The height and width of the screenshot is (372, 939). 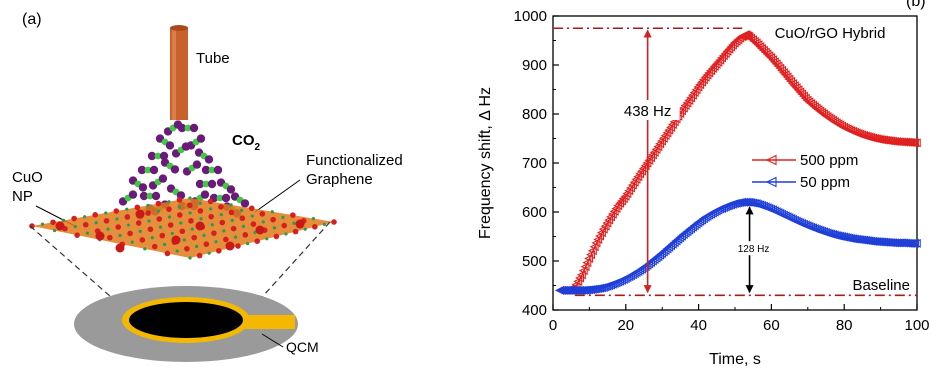 What do you see at coordinates (805, 171) in the screenshot?
I see `legend: 500 ppm 50 ppm` at bounding box center [805, 171].